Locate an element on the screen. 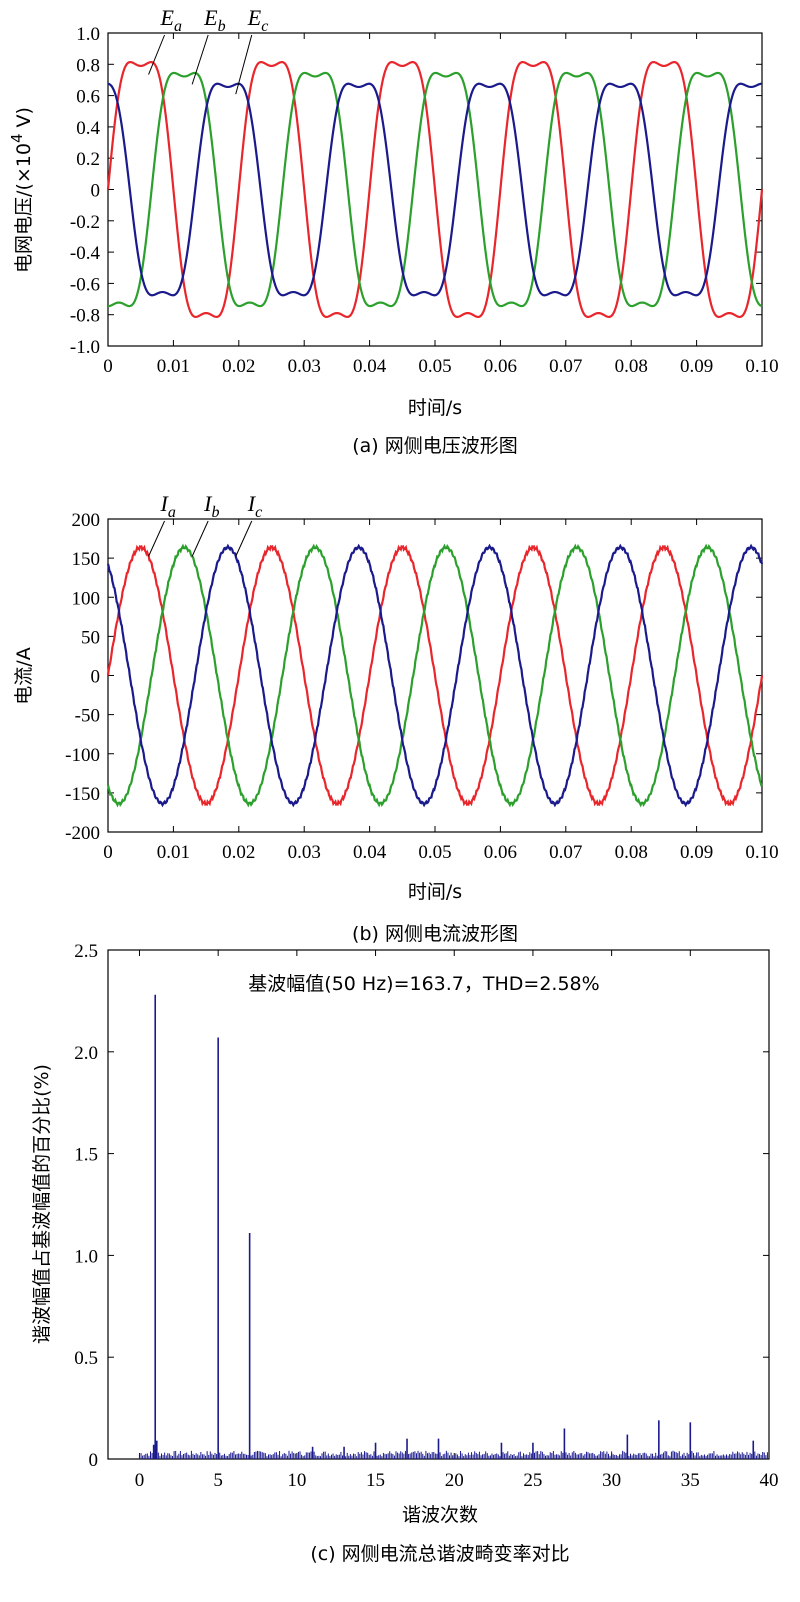  y-tick-label: 100 is located at coordinates (86, 598).